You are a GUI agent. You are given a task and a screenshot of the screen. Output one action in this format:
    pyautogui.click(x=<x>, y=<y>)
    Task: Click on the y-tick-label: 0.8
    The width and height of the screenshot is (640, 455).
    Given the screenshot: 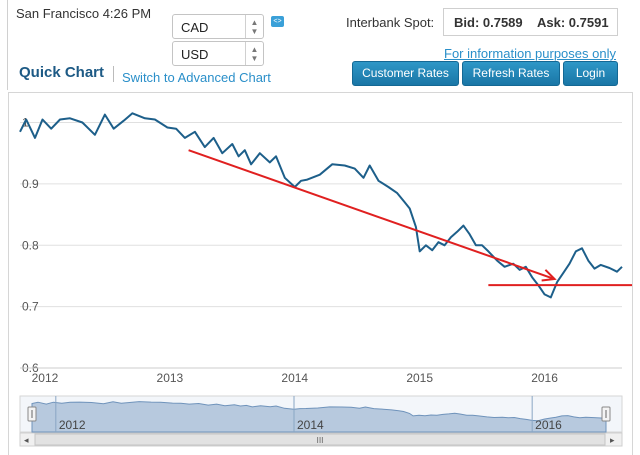 What is the action you would take?
    pyautogui.click(x=30, y=245)
    